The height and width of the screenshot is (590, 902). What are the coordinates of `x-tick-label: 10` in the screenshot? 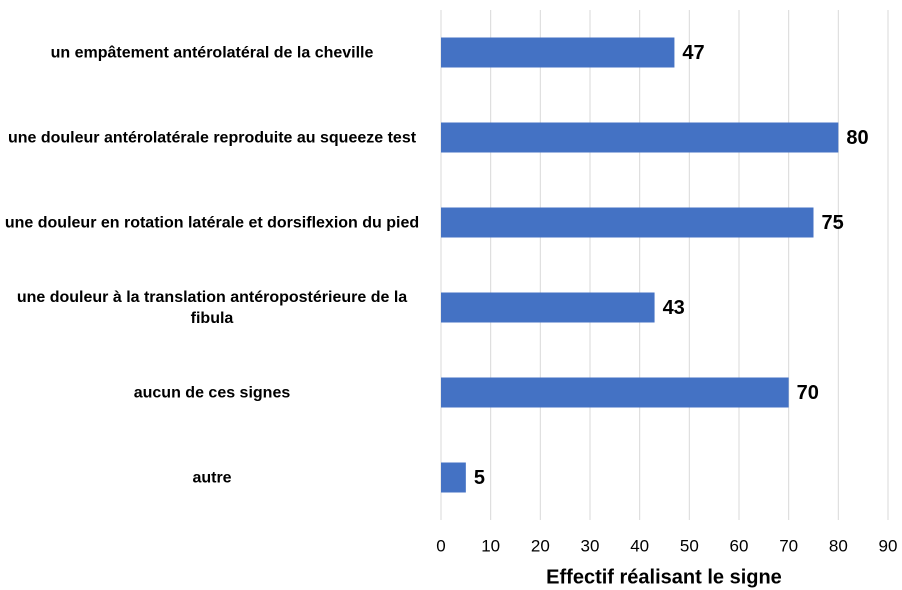 It's located at (490, 545).